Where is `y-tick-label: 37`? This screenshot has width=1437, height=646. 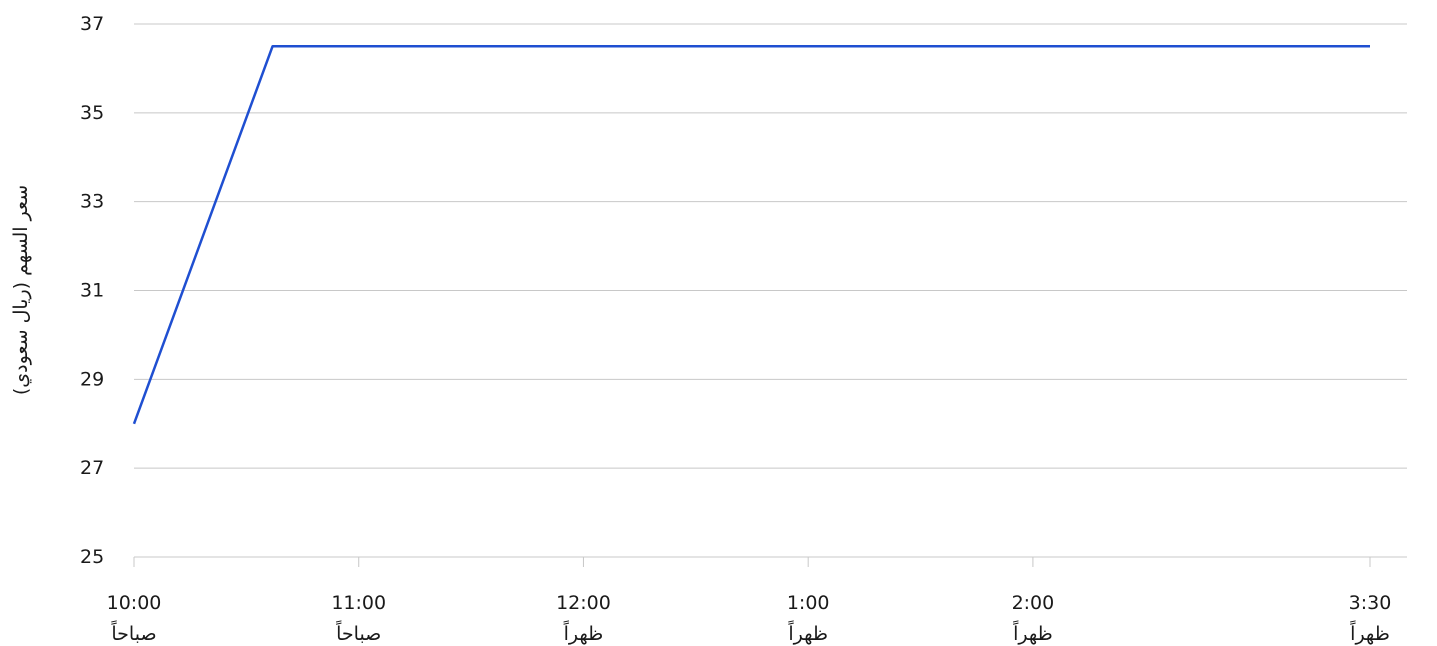
y-tick-label: 37 is located at coordinates (92, 24).